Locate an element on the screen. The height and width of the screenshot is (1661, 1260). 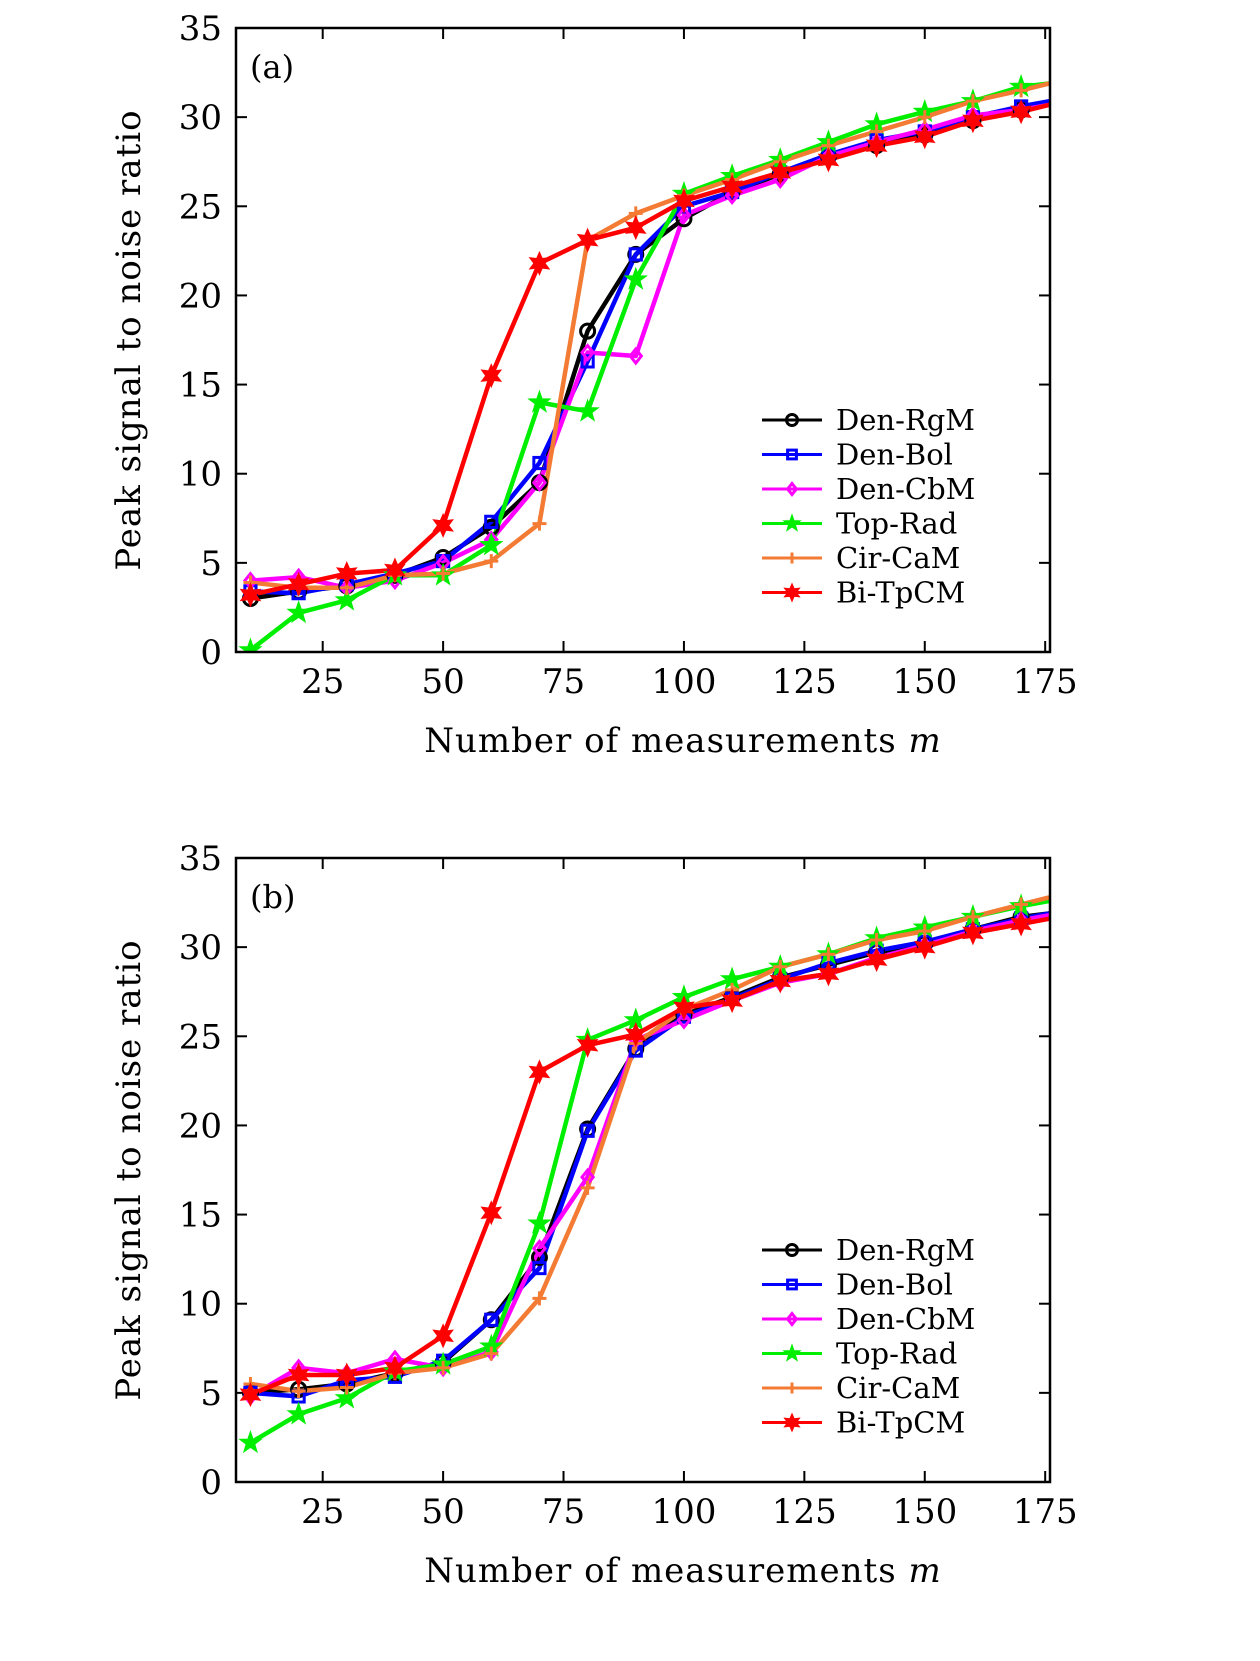
chart-a-legend-label-top-rad: Top-Rad is located at coordinates (896, 524).